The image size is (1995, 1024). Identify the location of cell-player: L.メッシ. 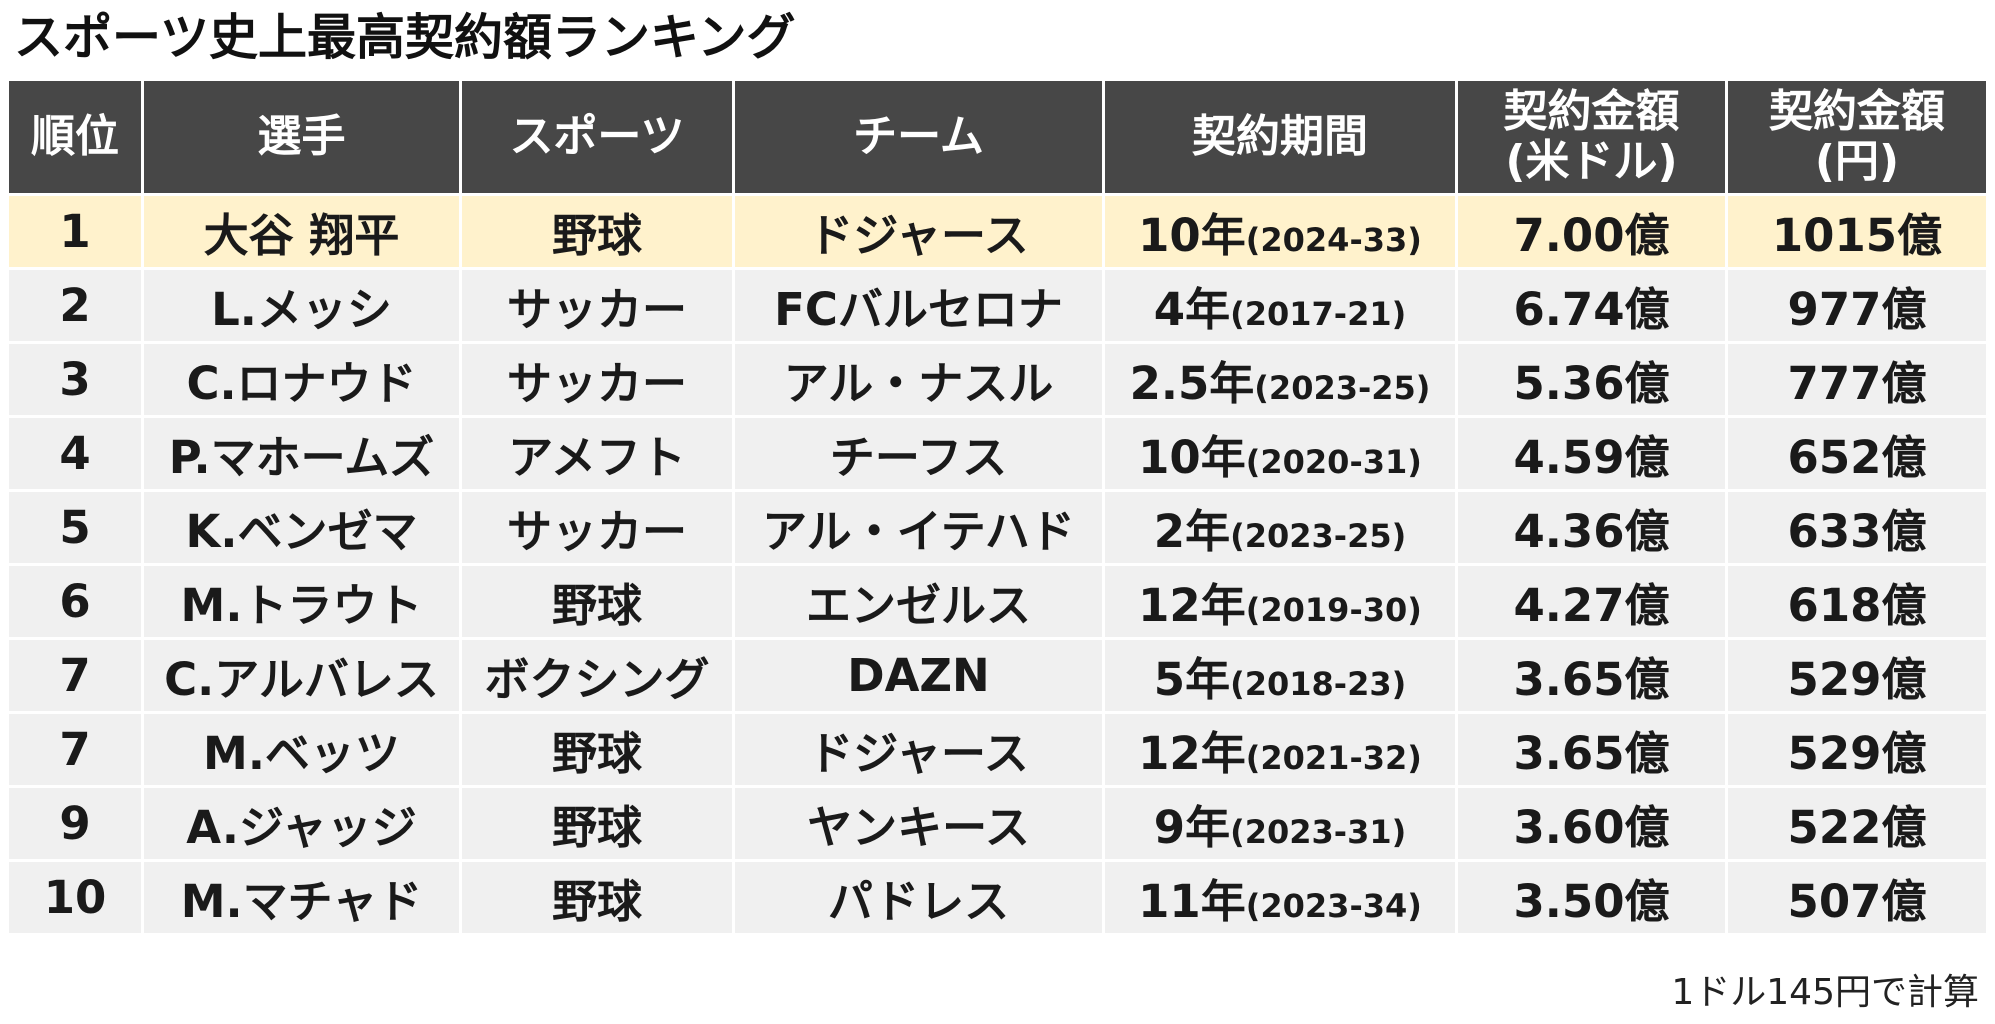
(301, 305).